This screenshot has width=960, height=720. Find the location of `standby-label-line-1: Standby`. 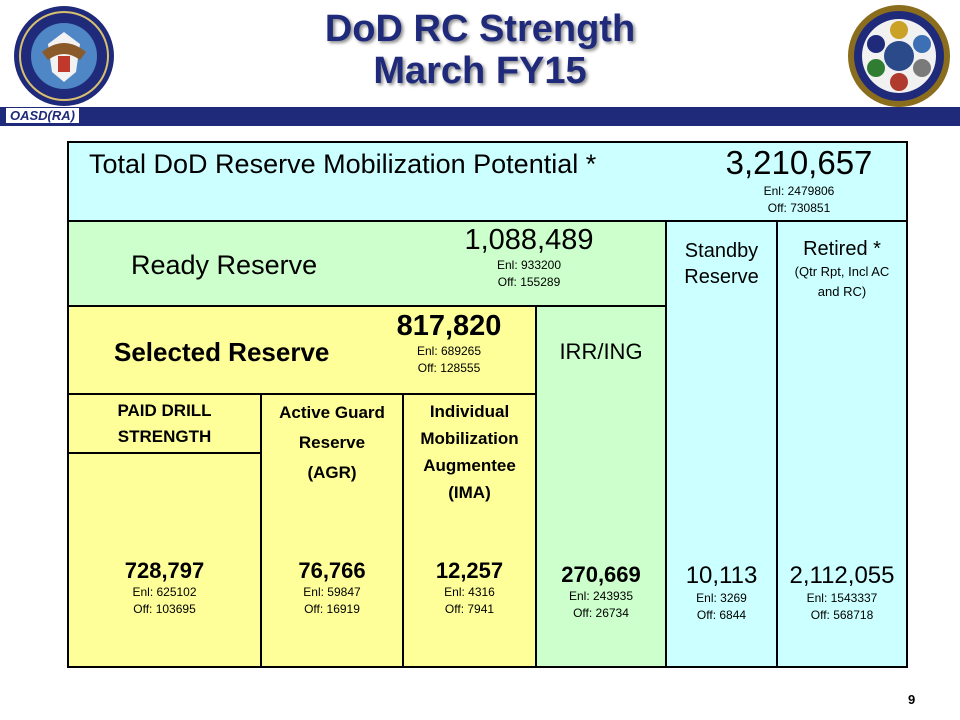

standby-label-line-1: Standby is located at coordinates (721, 251).